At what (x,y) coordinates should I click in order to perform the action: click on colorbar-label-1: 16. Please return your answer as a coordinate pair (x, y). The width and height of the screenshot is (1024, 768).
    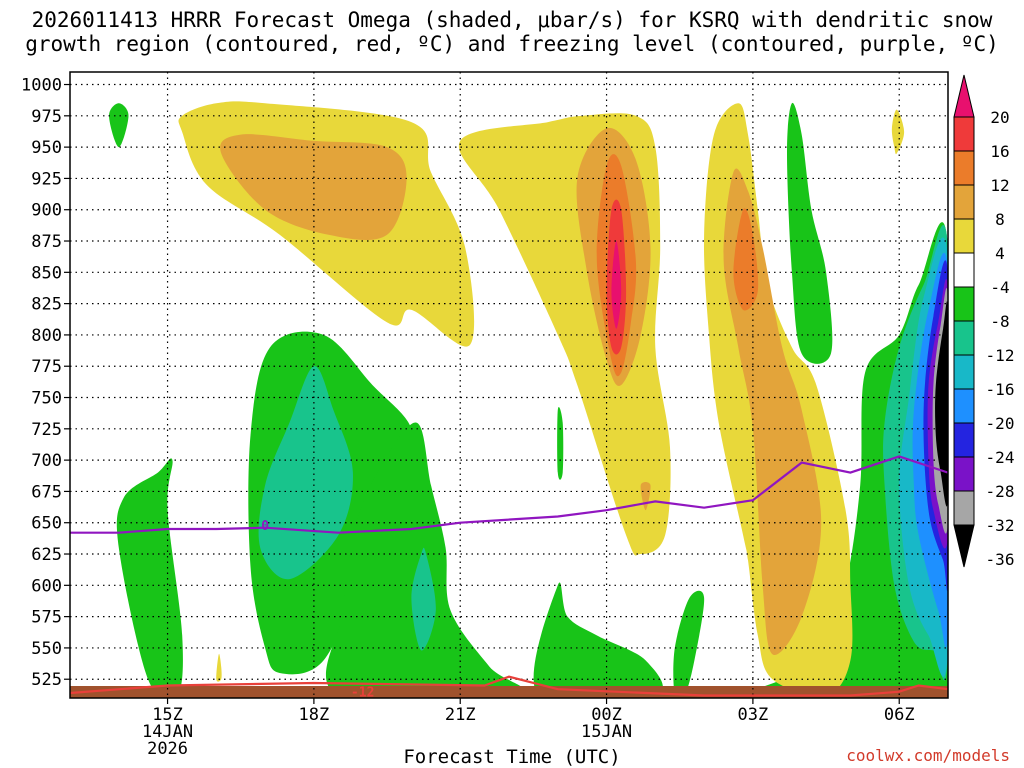
    Looking at the image, I should click on (999, 151).